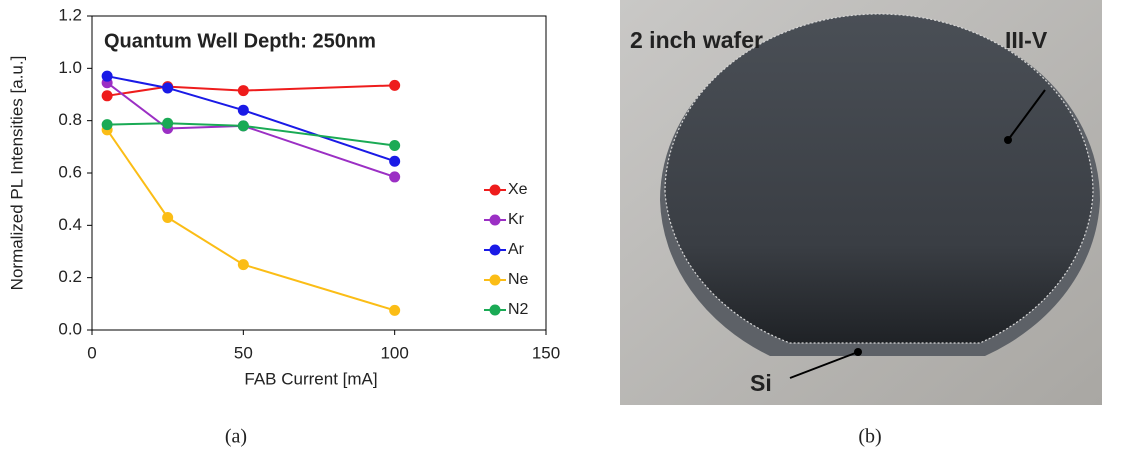 The image size is (1144, 458). Describe the element at coordinates (518, 279) in the screenshot. I see `legend-label: Ne` at that location.